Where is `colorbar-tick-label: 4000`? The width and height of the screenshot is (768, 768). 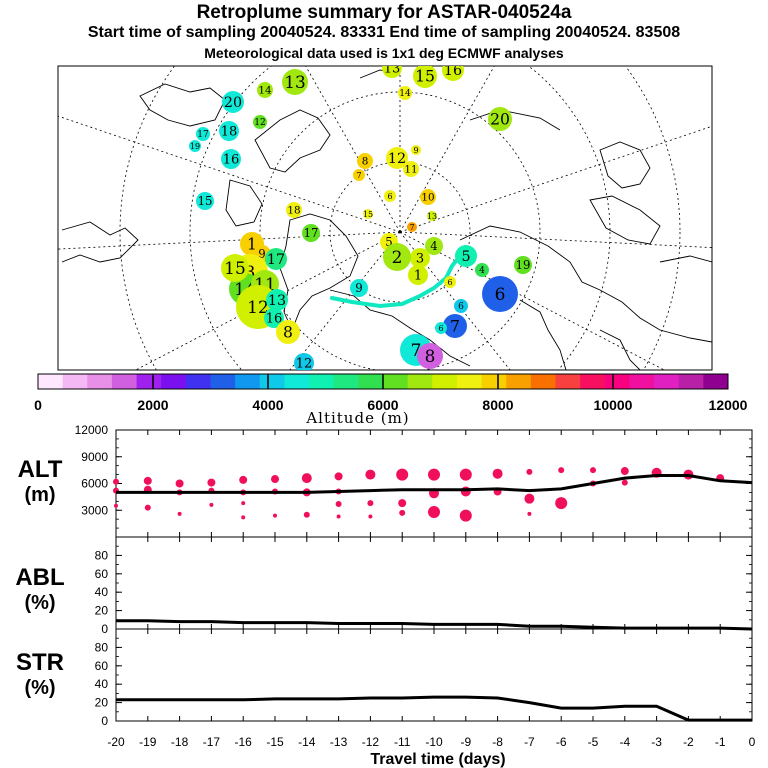 colorbar-tick-label: 4000 is located at coordinates (267, 405).